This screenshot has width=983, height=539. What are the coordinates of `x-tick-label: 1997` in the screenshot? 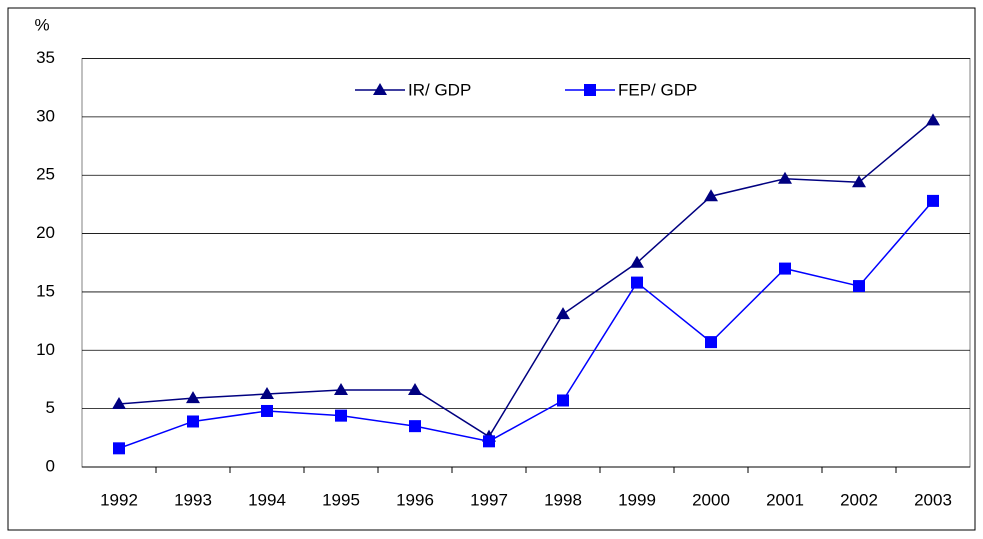 It's located at (489, 499).